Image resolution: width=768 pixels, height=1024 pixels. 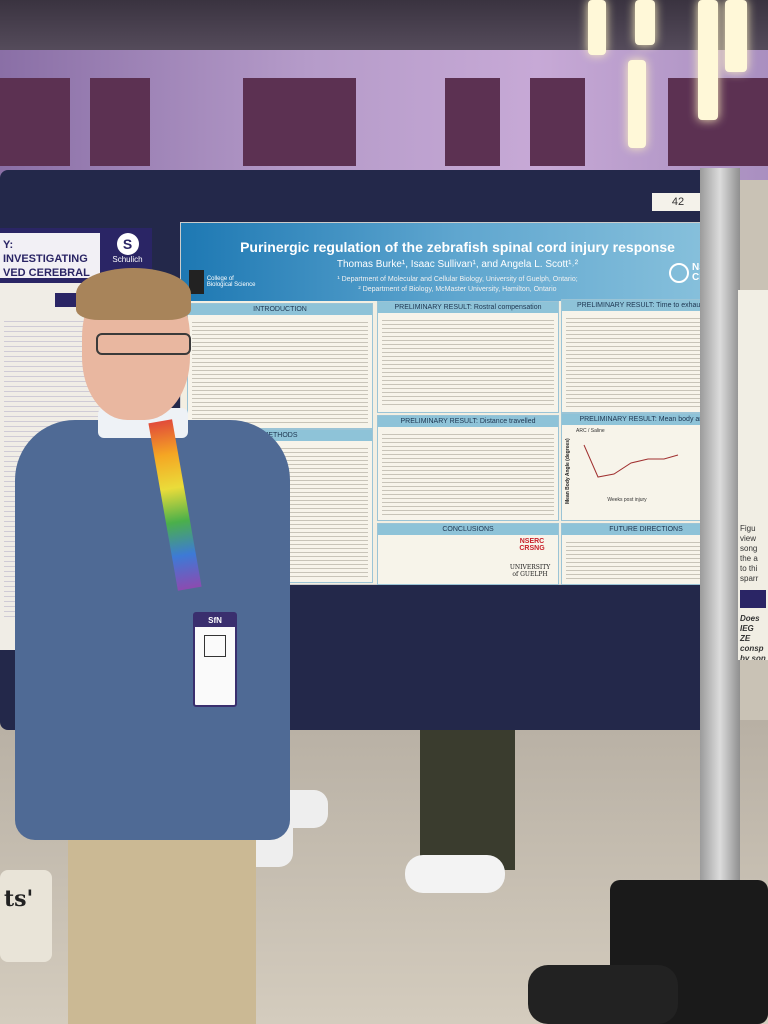 I want to click on college-logo: College of Biological Science, so click(x=224, y=282).